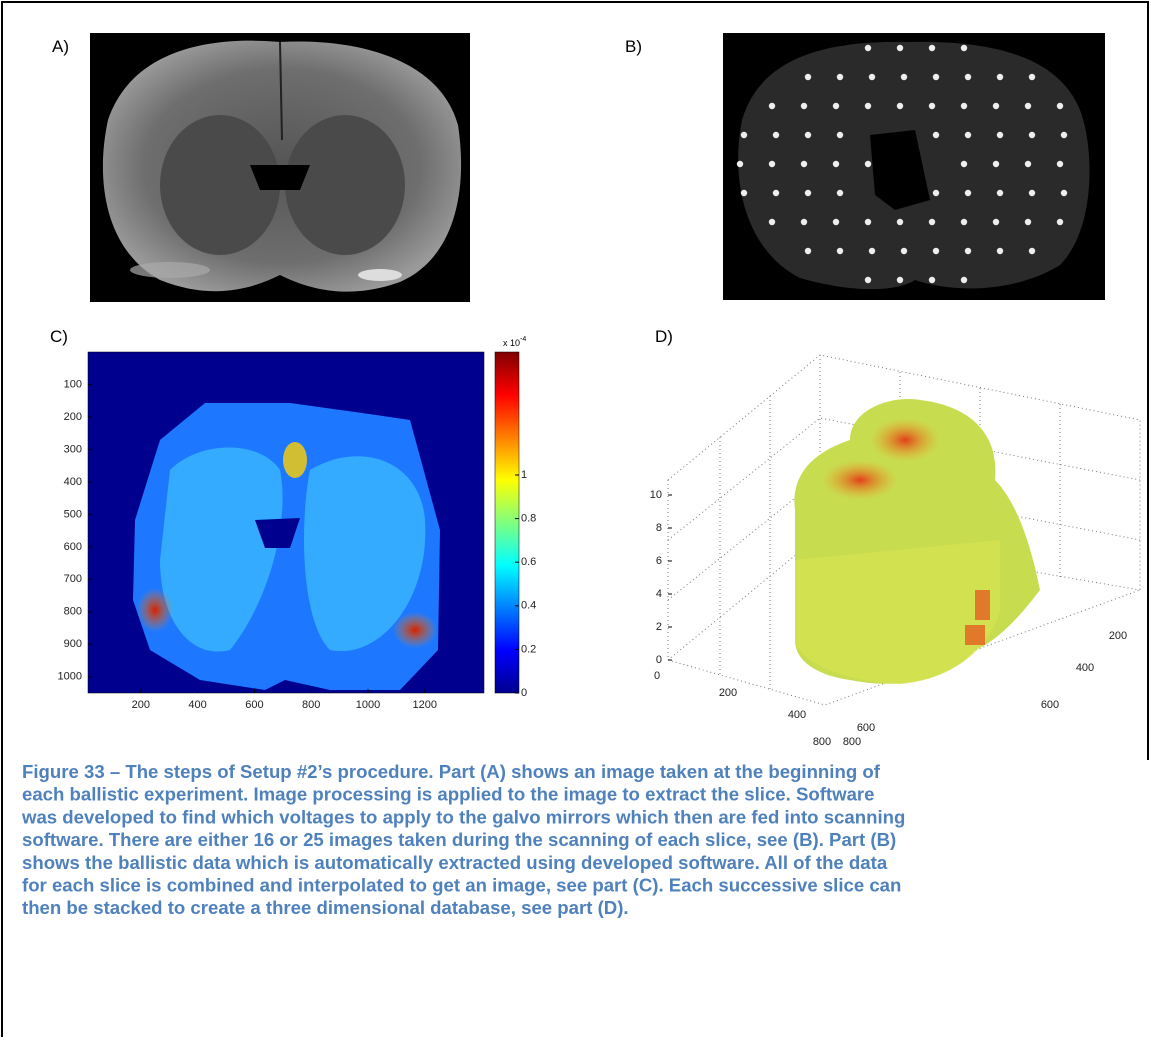 This screenshot has height=1042, width=1151. What do you see at coordinates (659, 528) in the screenshot?
I see `z-tick-label: 8` at bounding box center [659, 528].